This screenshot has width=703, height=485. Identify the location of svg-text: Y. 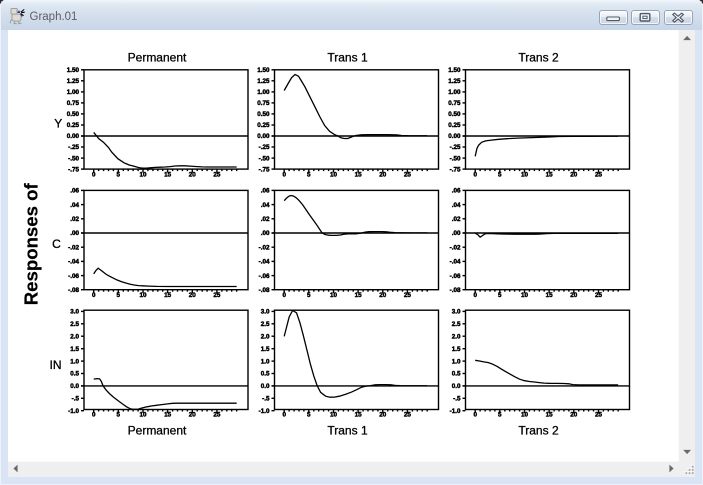
(58, 124).